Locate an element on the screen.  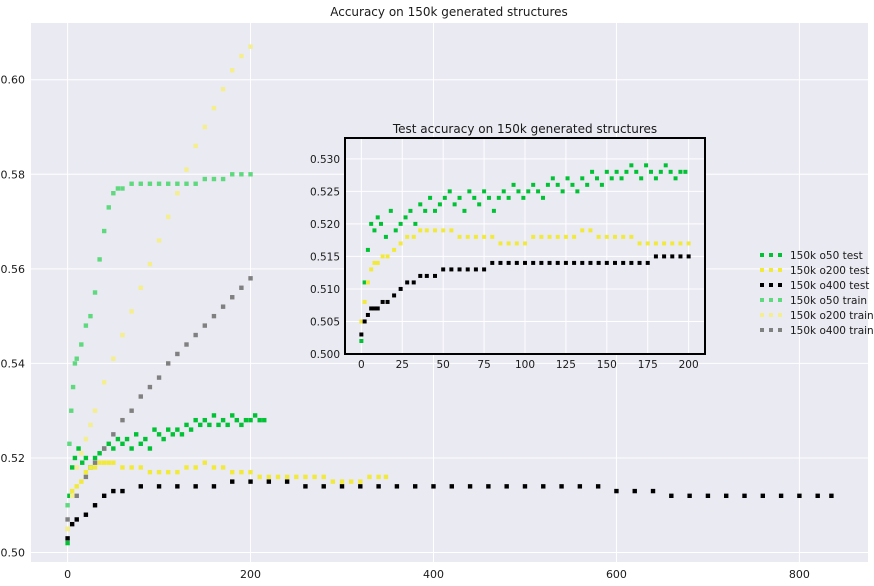
legend-item: 150k o400 test is located at coordinates (814, 286).